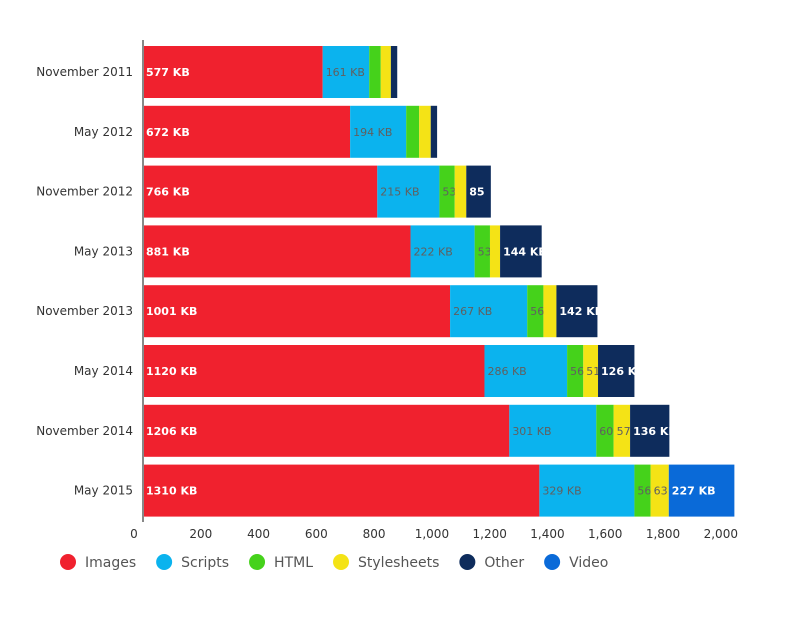  I want to click on data-label-other-november-2012: 85, so click(476, 192).